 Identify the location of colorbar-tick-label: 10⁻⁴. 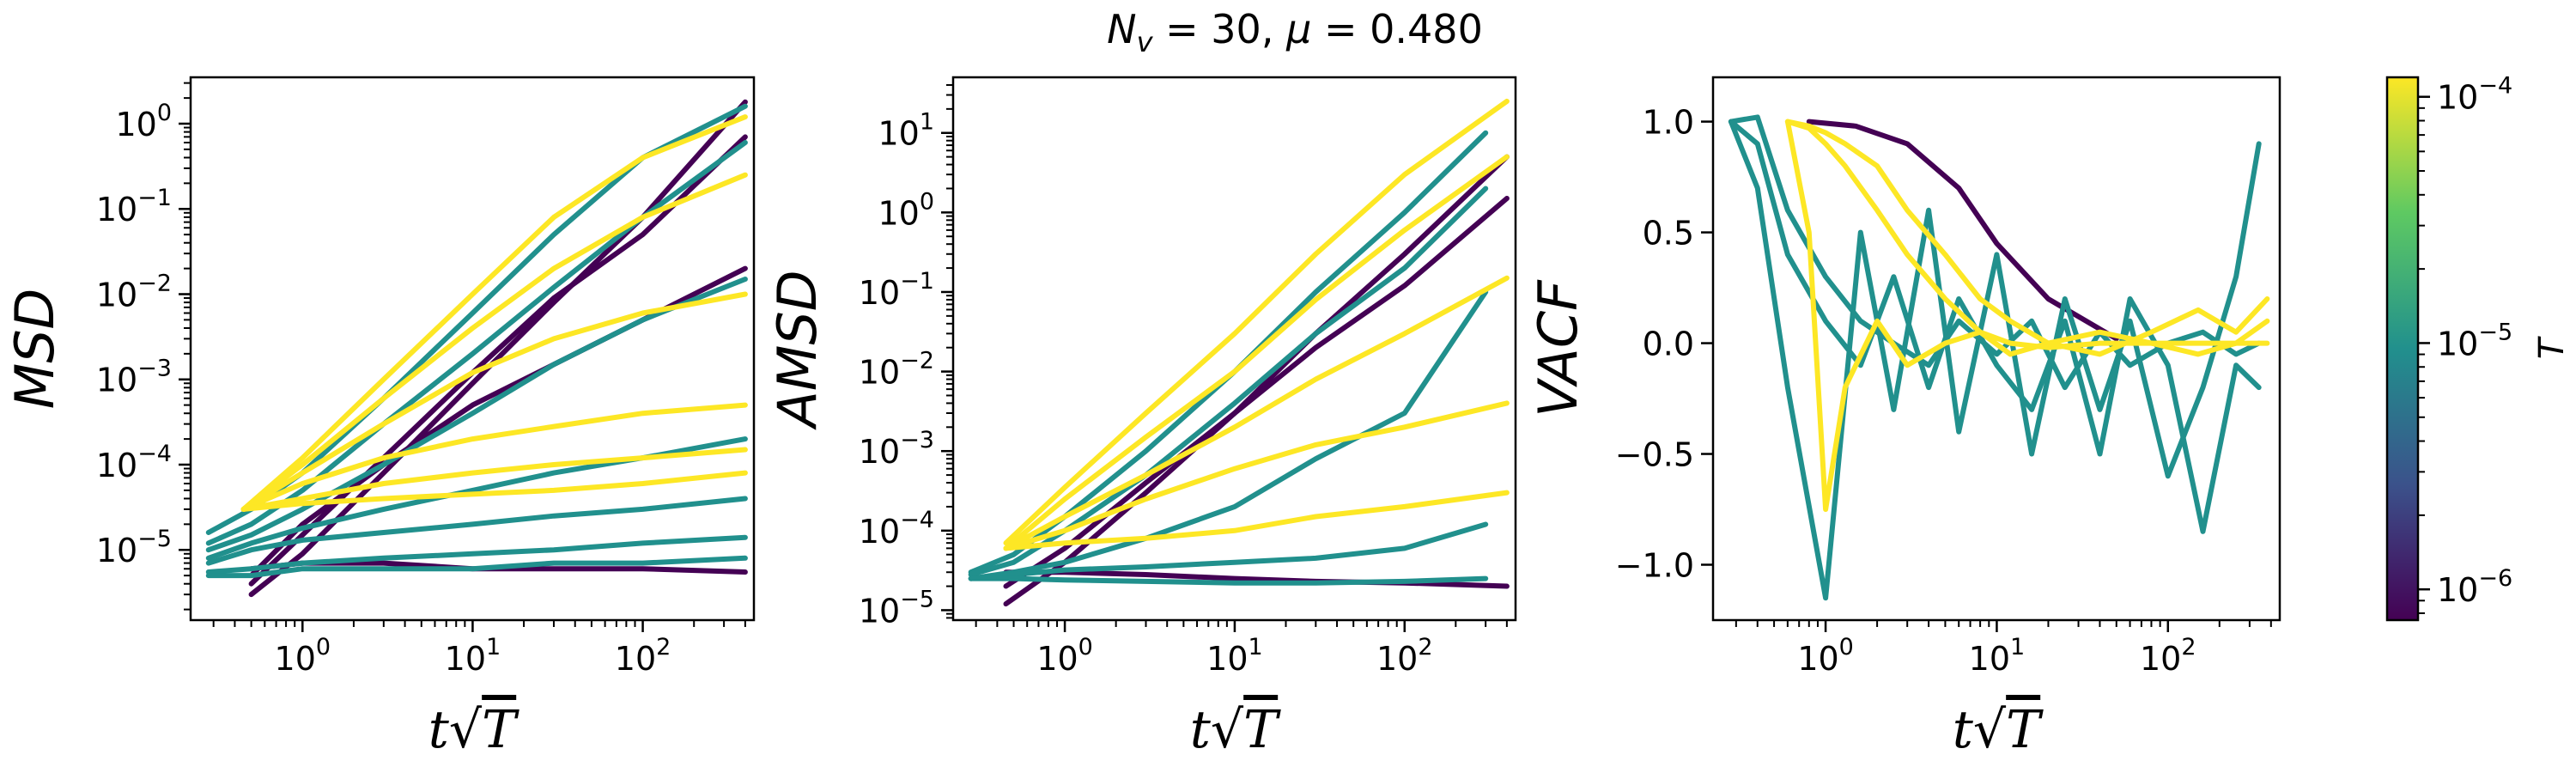
(2474, 95).